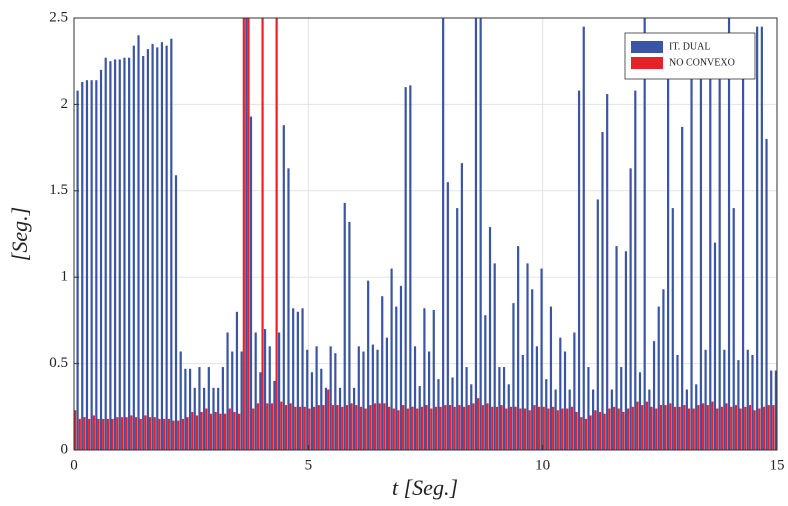 The height and width of the screenshot is (506, 788). Describe the element at coordinates (58, 17) in the screenshot. I see `y-tick-label: 2.5` at that location.